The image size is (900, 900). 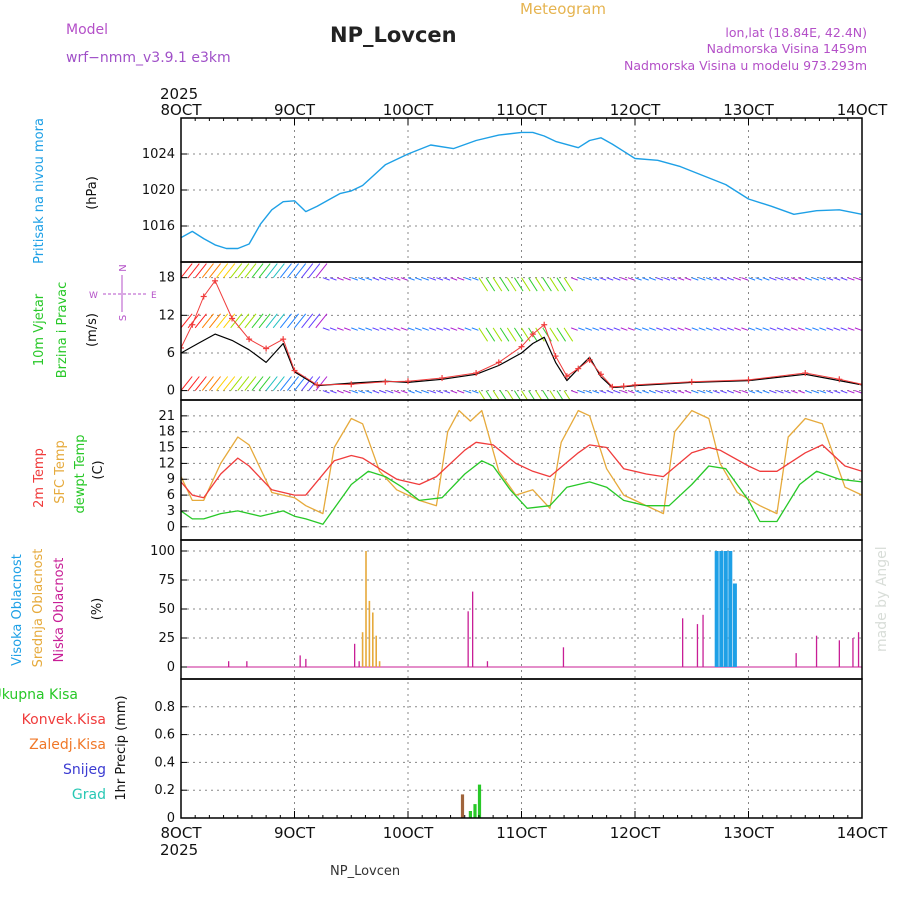 What do you see at coordinates (59, 610) in the screenshot?
I see `cloud-side-label-3: Niska Oblacnost` at bounding box center [59, 610].